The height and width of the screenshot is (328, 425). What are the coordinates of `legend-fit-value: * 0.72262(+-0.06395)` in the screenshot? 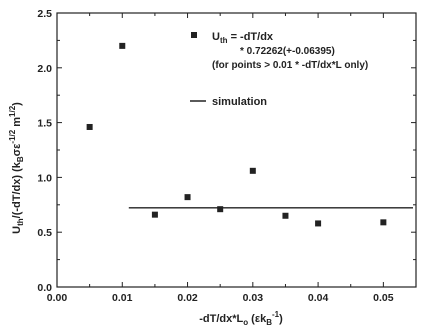 It's located at (287, 51).